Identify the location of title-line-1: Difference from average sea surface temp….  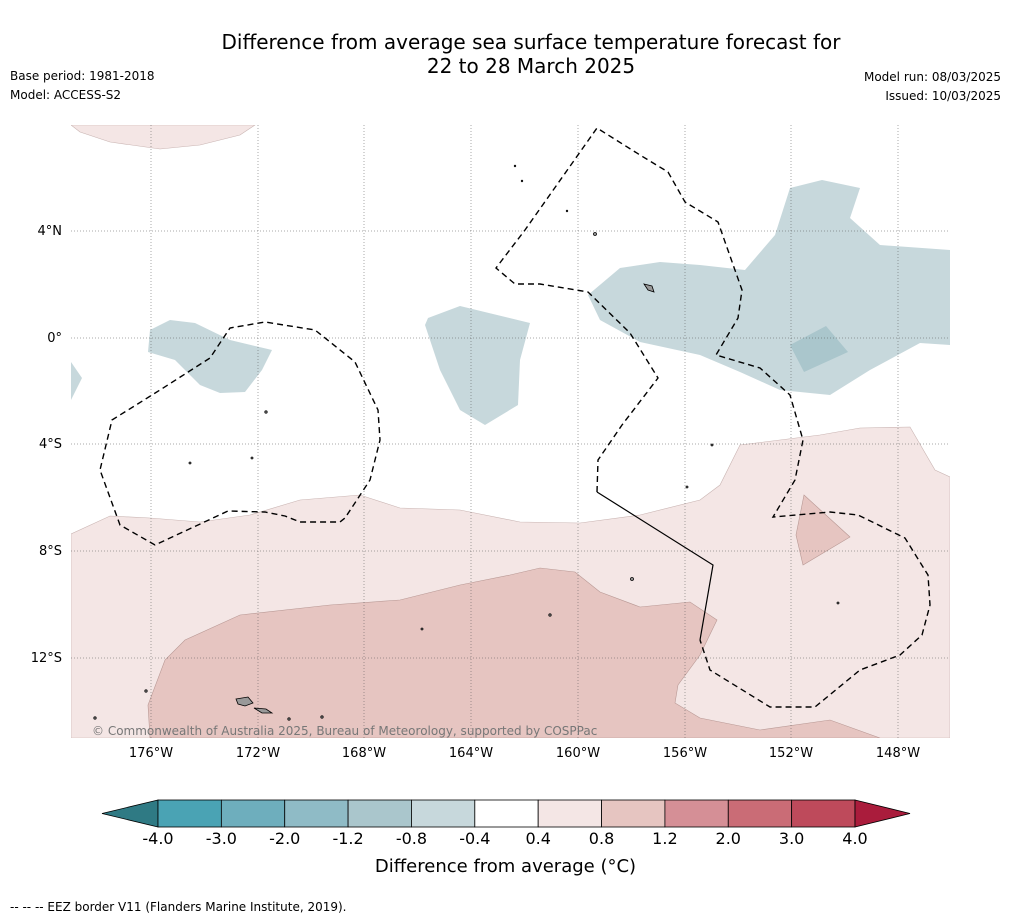
(531, 42).